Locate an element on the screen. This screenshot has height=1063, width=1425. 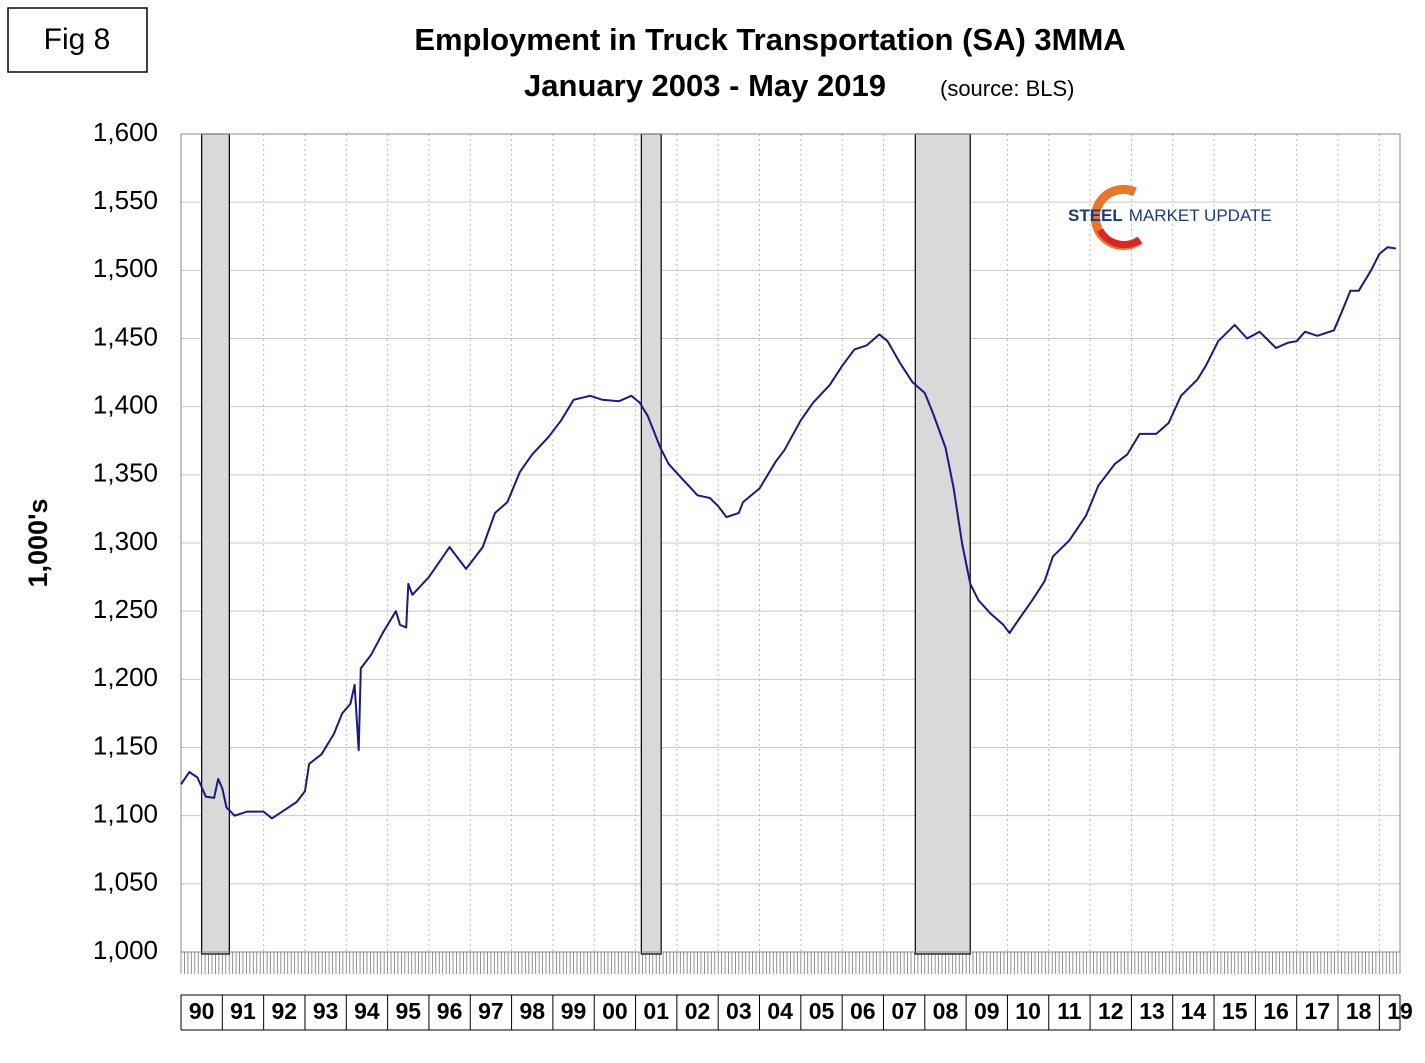
x-tick-label: 03 is located at coordinates (739, 1011).